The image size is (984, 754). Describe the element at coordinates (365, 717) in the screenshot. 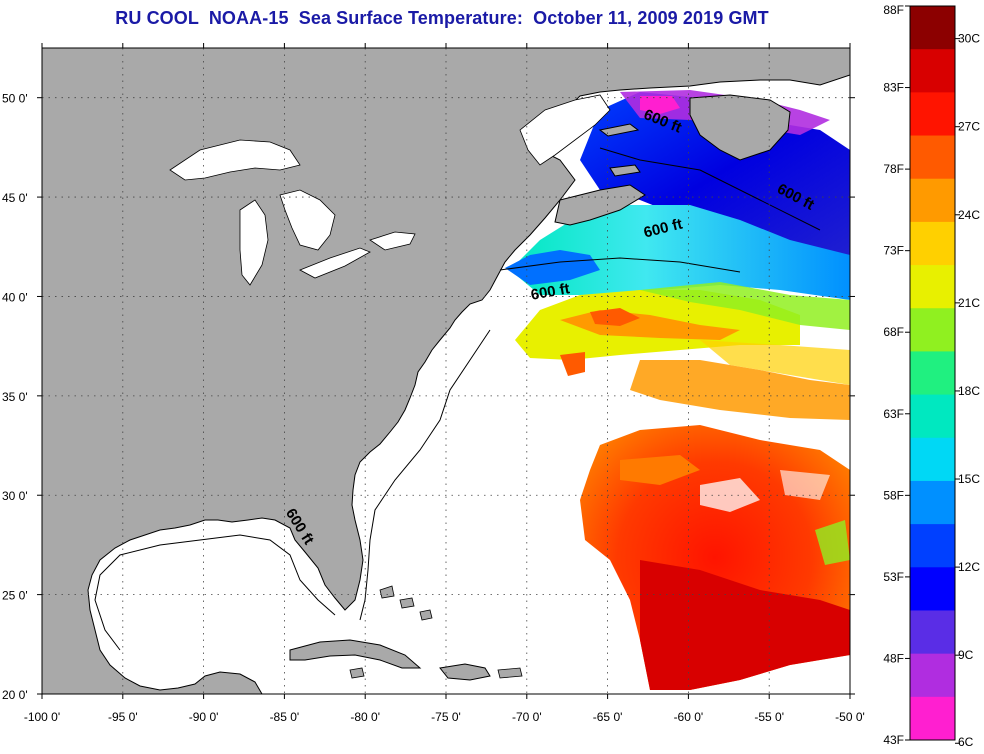

I see `lon-tick-label: -80 0'` at that location.